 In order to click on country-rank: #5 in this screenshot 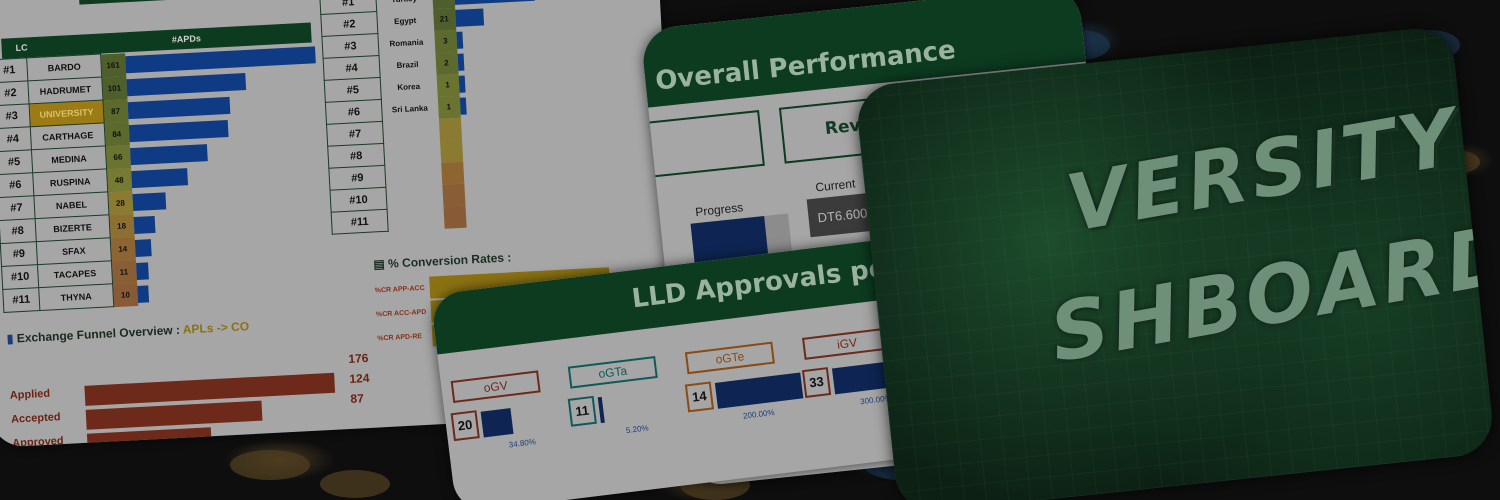, I will do `click(353, 90)`.